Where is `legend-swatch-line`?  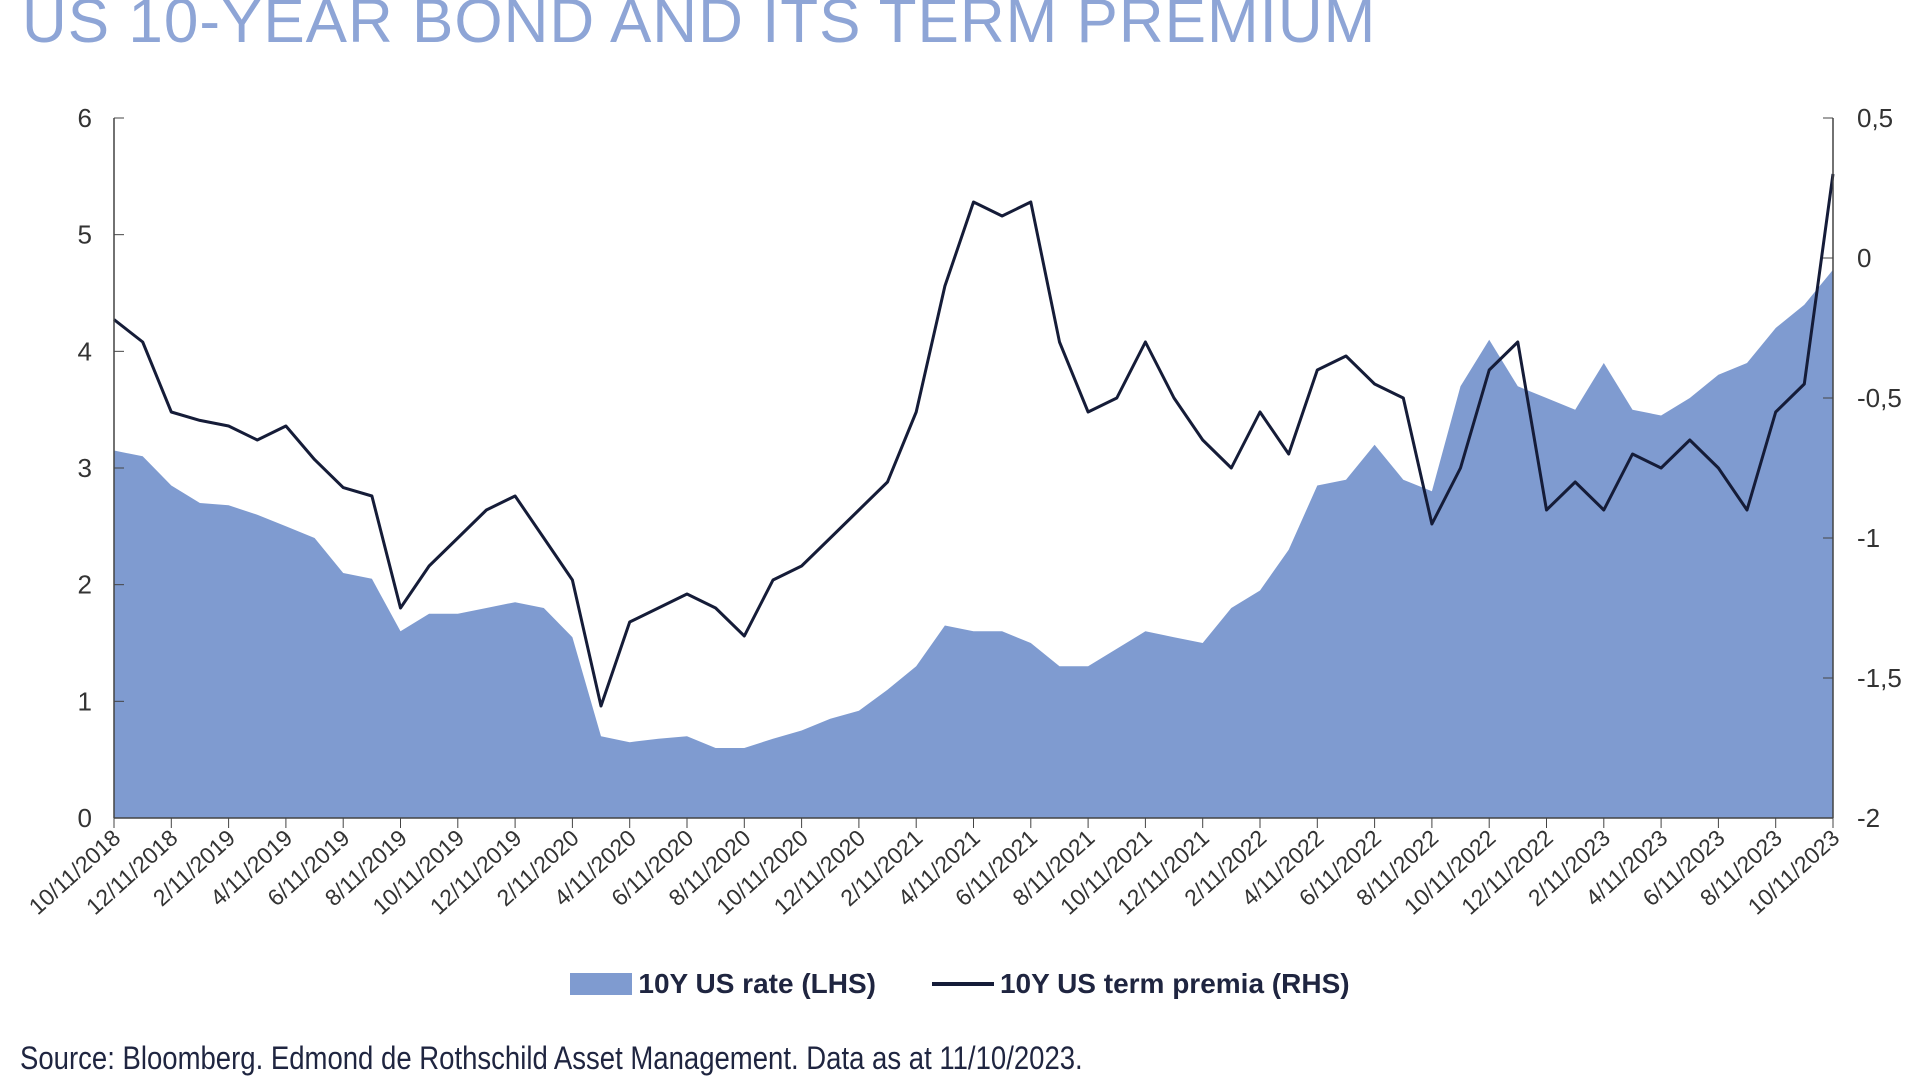 legend-swatch-line is located at coordinates (962, 984).